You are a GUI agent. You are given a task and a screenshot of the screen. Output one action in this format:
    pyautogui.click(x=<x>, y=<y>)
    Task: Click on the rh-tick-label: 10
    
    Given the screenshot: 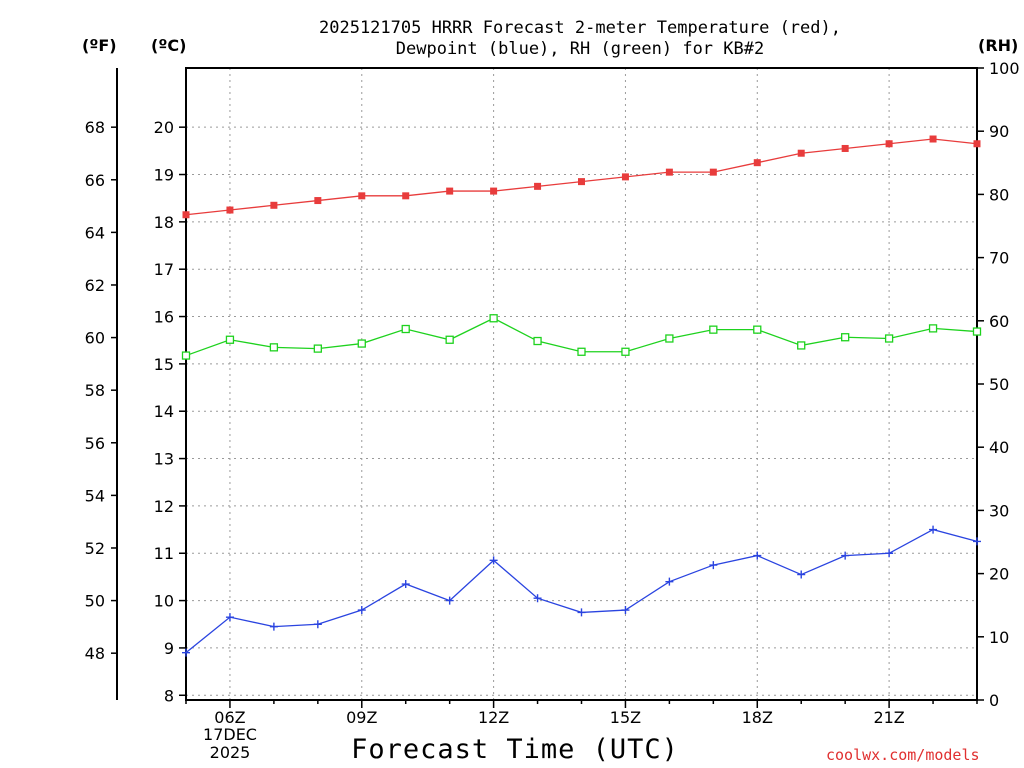 What is the action you would take?
    pyautogui.click(x=999, y=637)
    